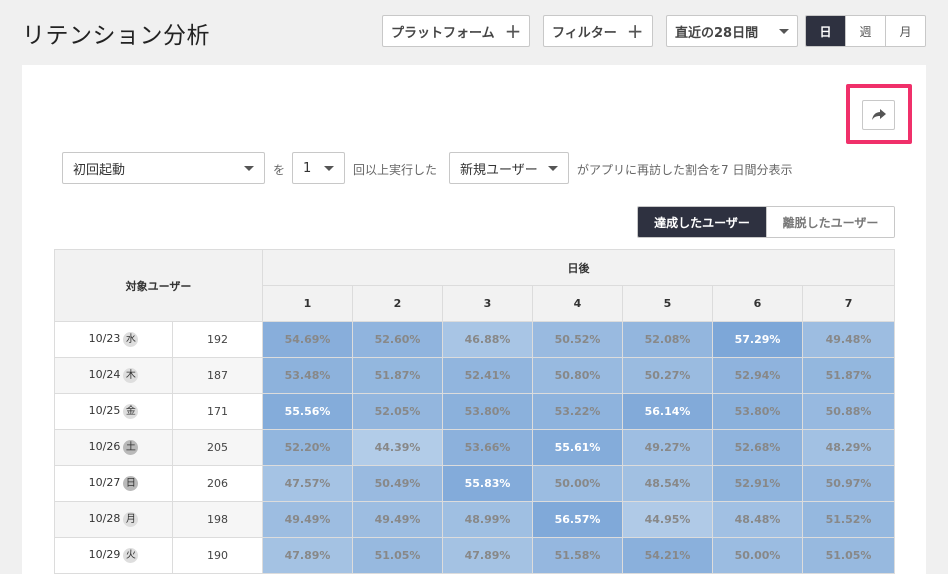 Image resolution: width=948 pixels, height=574 pixels. I want to click on date-label: 10/24, so click(104, 374).